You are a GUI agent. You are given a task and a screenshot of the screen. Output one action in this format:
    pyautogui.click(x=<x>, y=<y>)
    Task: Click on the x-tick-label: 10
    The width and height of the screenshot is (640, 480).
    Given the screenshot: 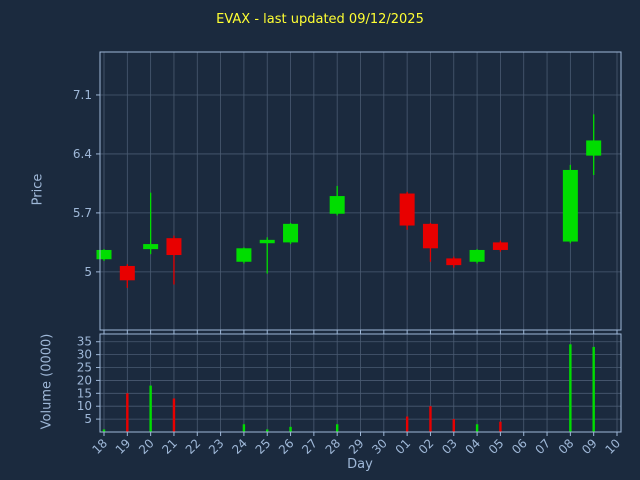 What is the action you would take?
    pyautogui.click(x=612, y=446)
    